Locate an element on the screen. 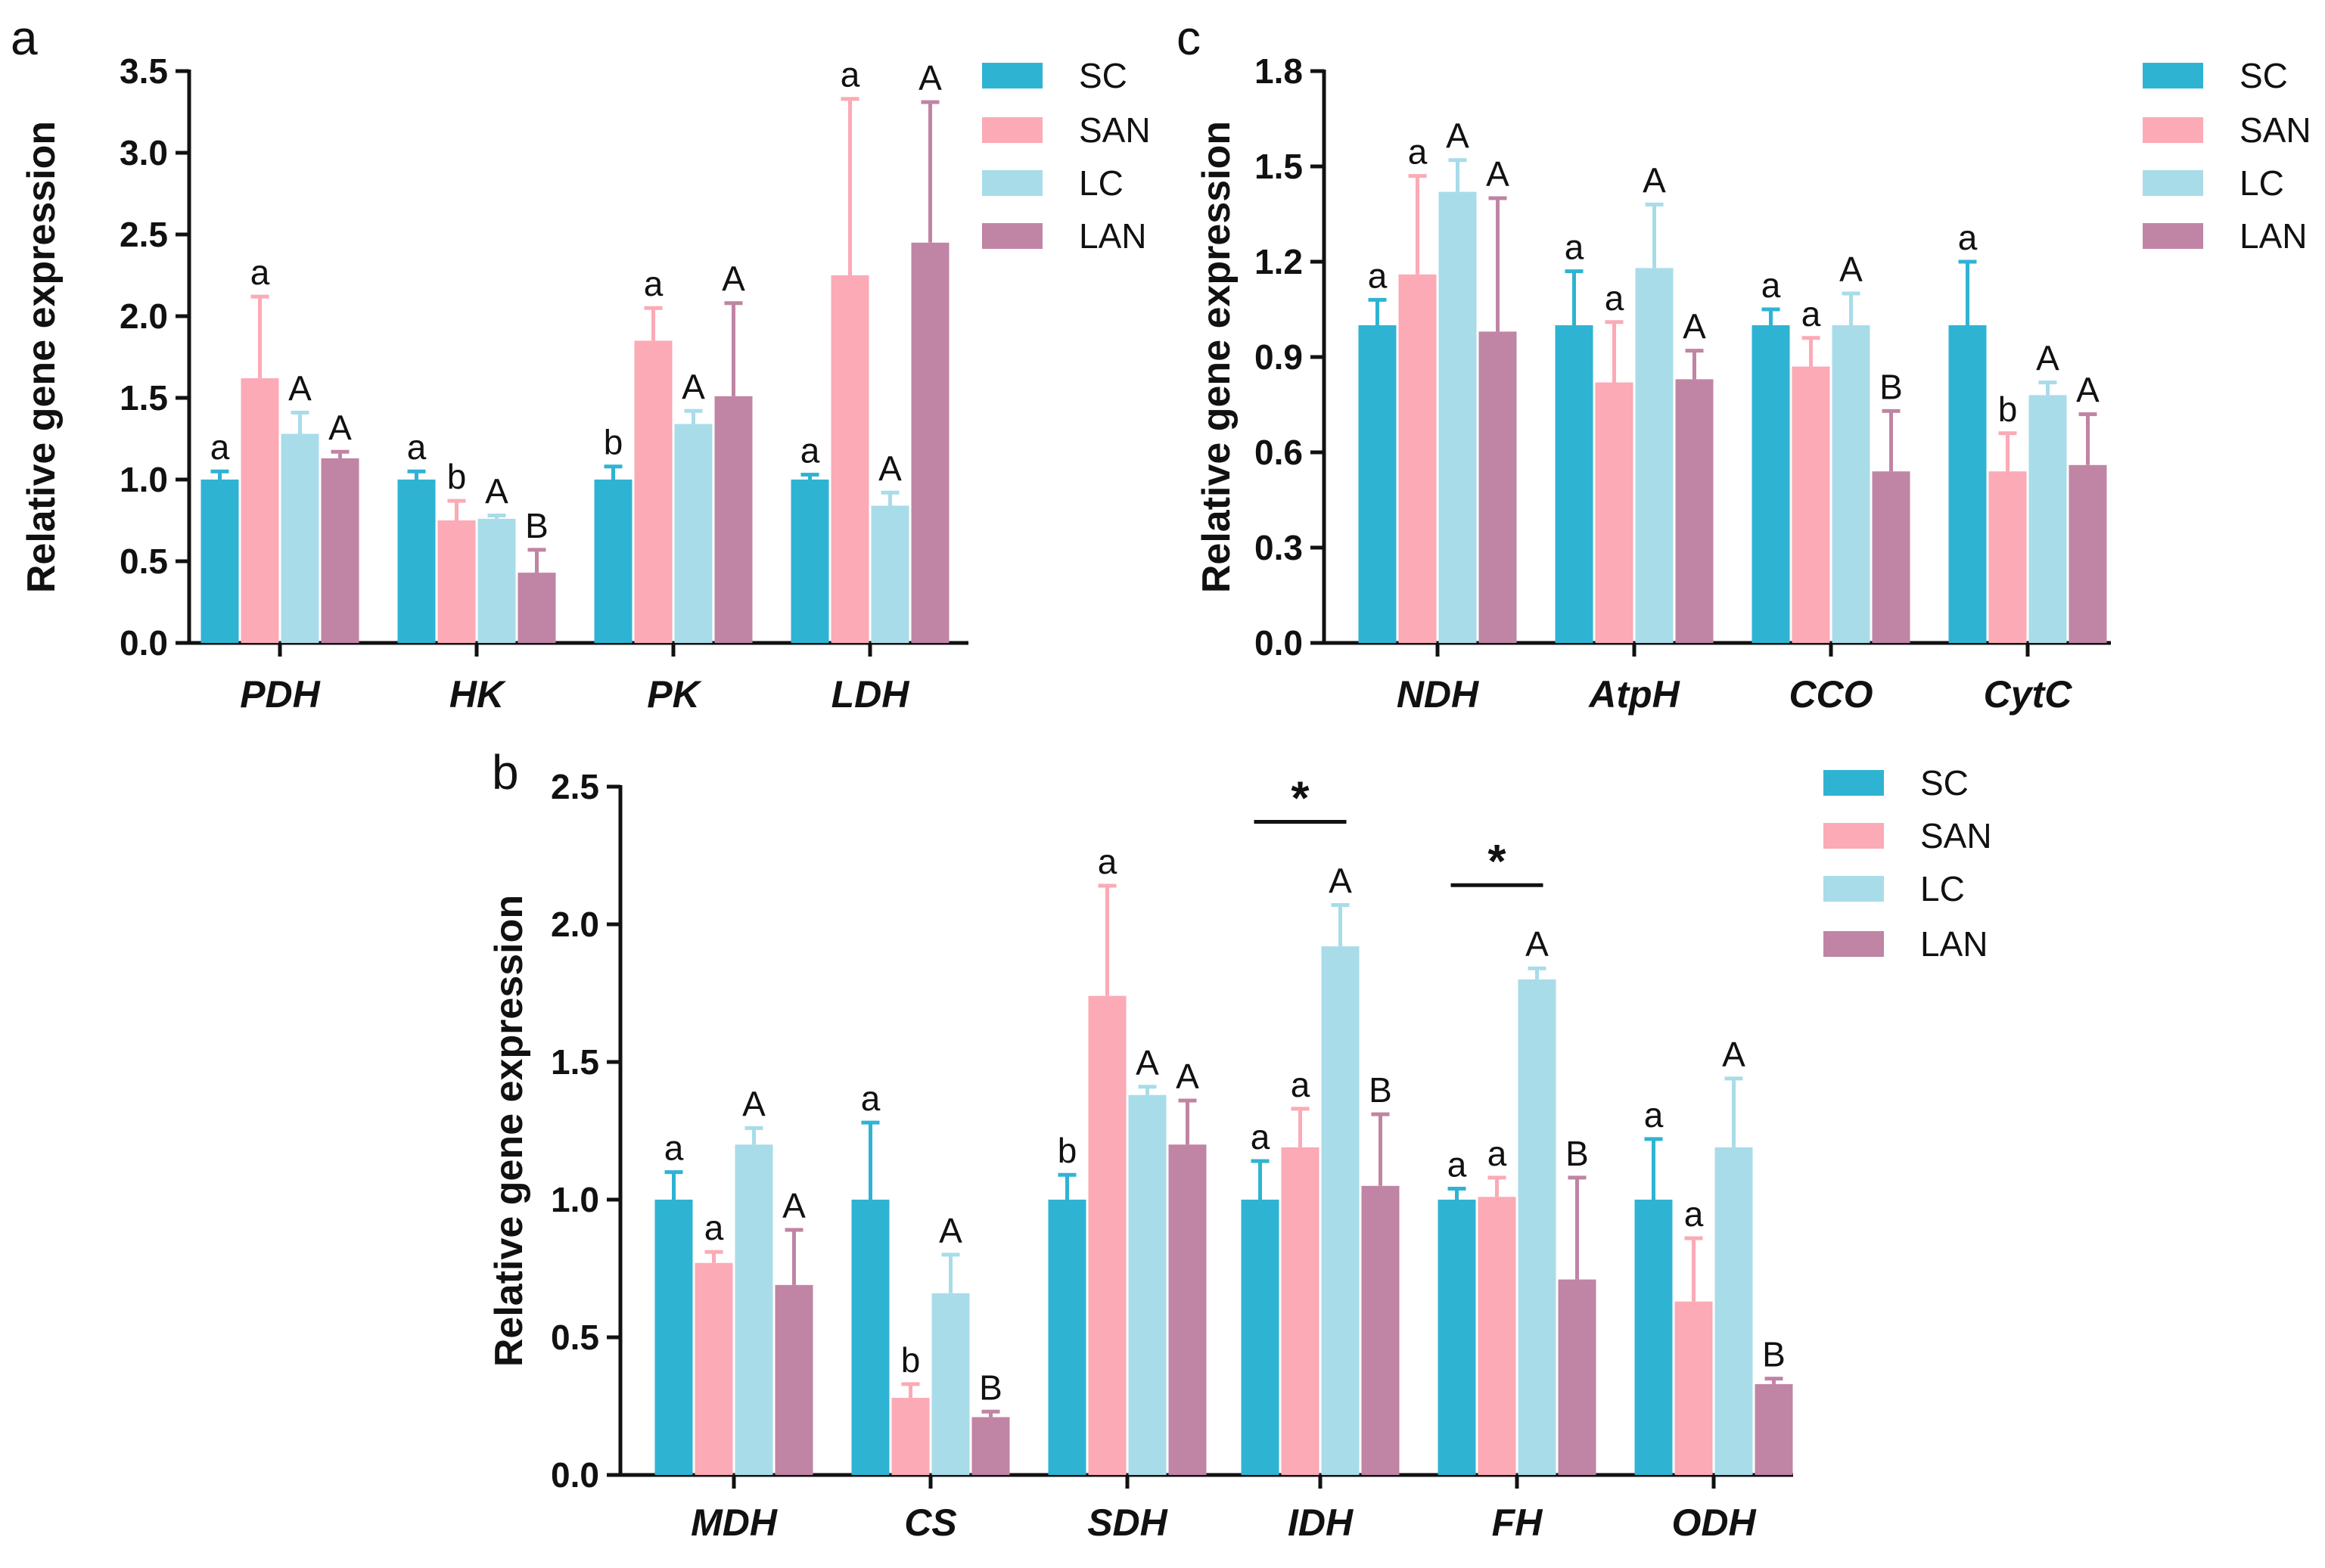 The image size is (2325, 1568). y-tick-label: 0.3 is located at coordinates (1279, 548).